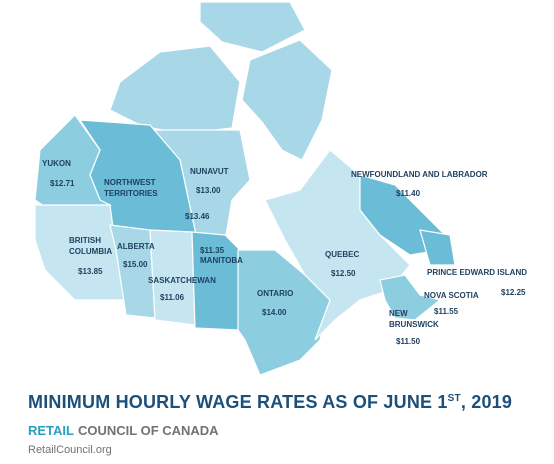 This screenshot has width=554, height=464. Describe the element at coordinates (51, 430) in the screenshot. I see `brand: RETAIL` at that location.